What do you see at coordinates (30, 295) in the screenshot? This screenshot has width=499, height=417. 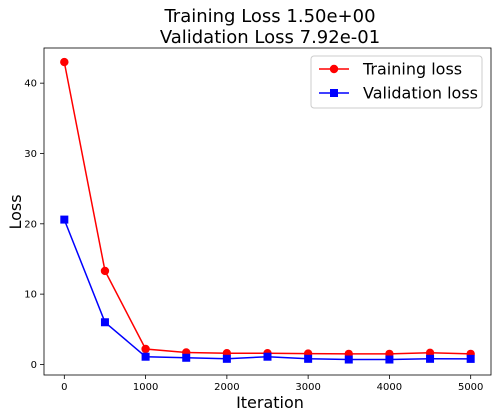 I see `y-tick-label: 10` at bounding box center [30, 295].